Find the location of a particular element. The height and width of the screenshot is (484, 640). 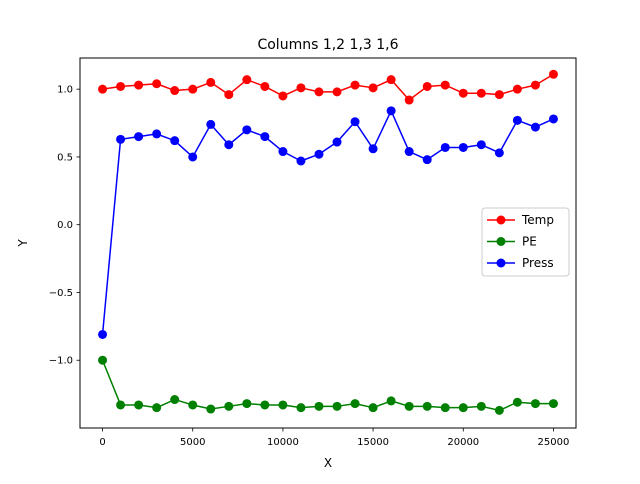

legend-swatch-marker-temp is located at coordinates (501, 220).